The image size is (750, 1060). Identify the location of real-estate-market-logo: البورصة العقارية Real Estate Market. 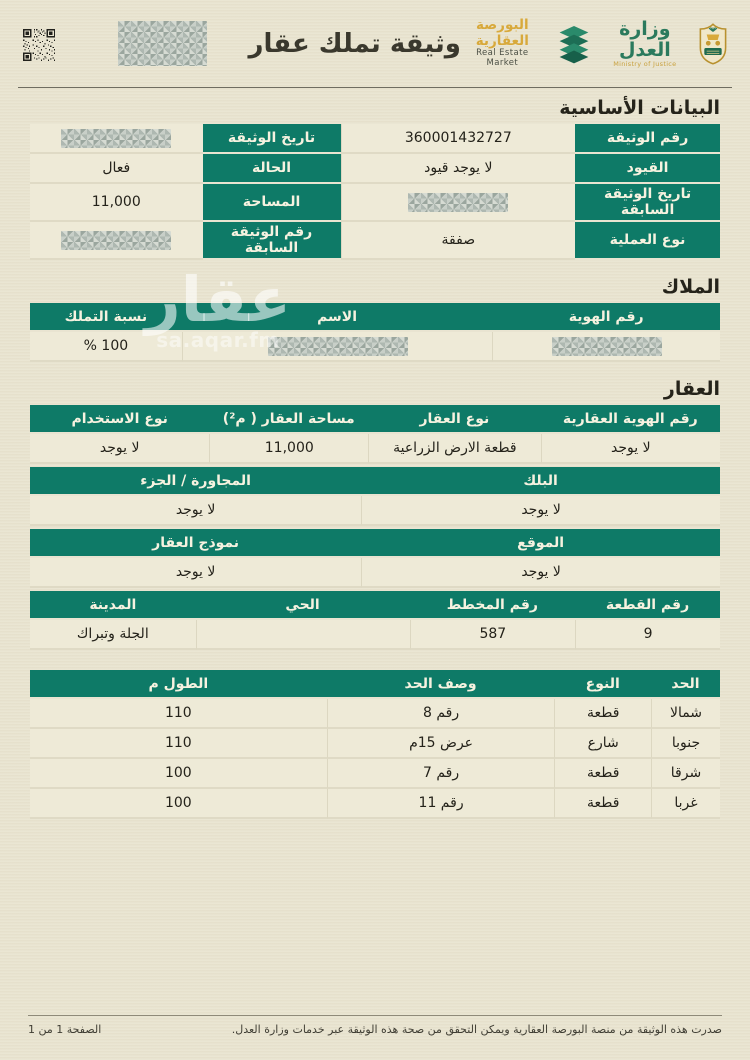
(502, 43).